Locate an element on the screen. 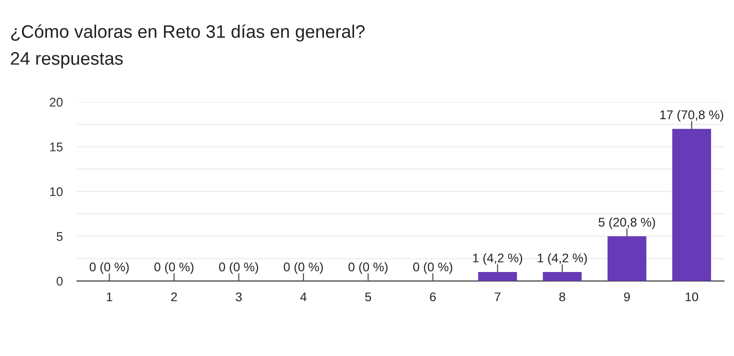 Image resolution: width=734 pixels, height=356 pixels. x-tick-label: 4 is located at coordinates (303, 297).